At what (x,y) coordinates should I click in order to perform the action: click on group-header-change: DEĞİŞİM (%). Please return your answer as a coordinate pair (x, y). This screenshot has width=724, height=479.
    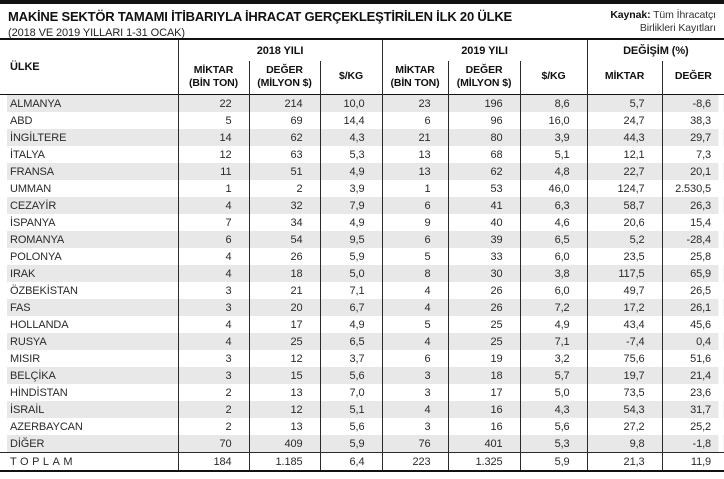
    Looking at the image, I should click on (655, 50).